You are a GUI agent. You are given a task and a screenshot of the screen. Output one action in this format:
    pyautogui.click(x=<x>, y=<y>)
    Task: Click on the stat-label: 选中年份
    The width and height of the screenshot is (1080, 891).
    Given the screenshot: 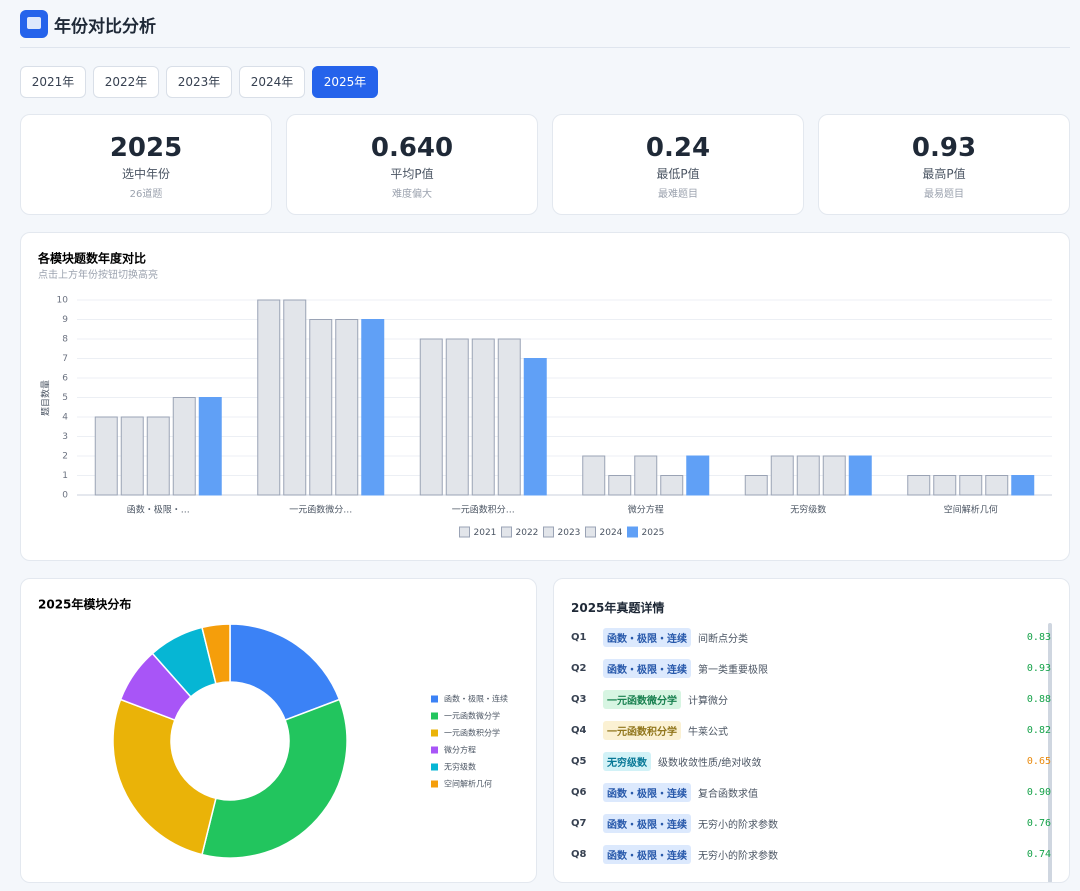 What is the action you would take?
    pyautogui.click(x=145, y=174)
    